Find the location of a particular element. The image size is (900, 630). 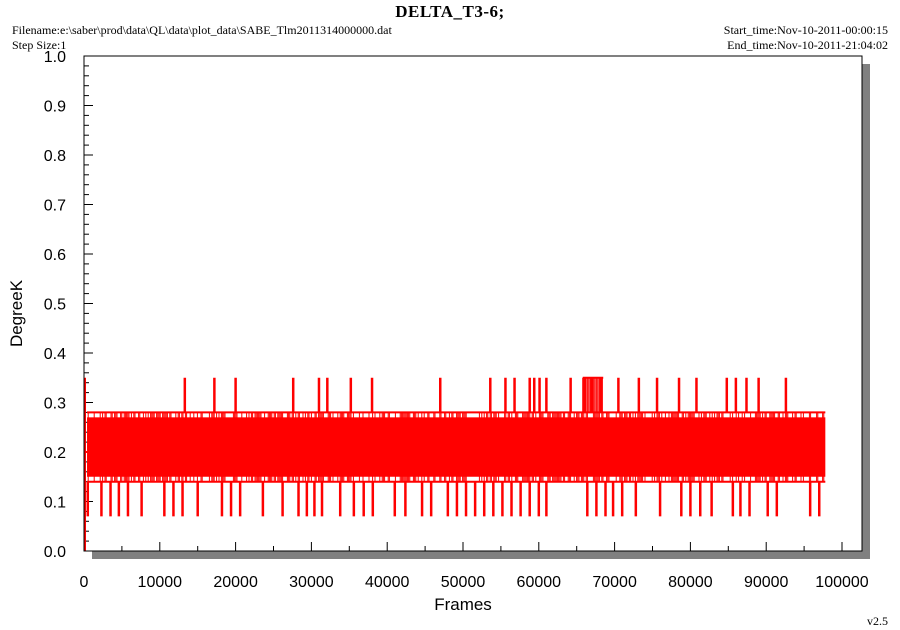

y-tick-label: 0.5 is located at coordinates (55, 305).